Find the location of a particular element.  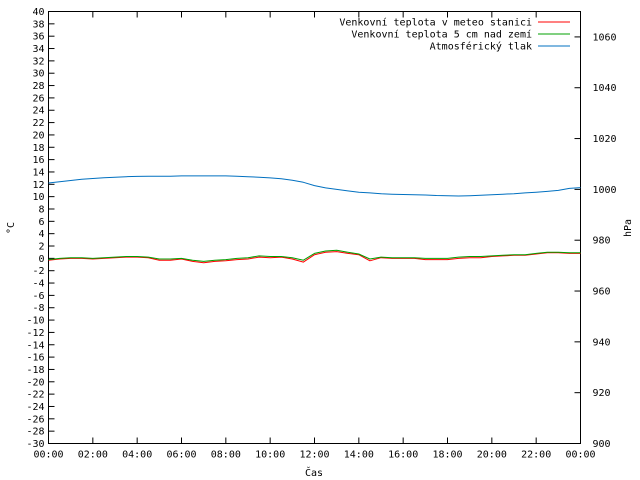

y-right-tick-label: 940 is located at coordinates (602, 342).